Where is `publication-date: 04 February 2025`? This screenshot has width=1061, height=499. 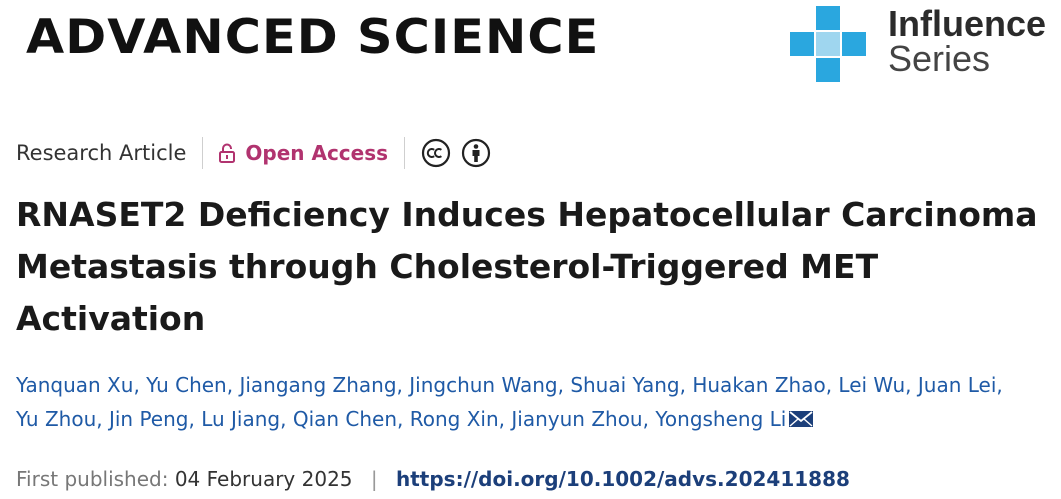 publication-date: 04 February 2025 is located at coordinates (263, 479).